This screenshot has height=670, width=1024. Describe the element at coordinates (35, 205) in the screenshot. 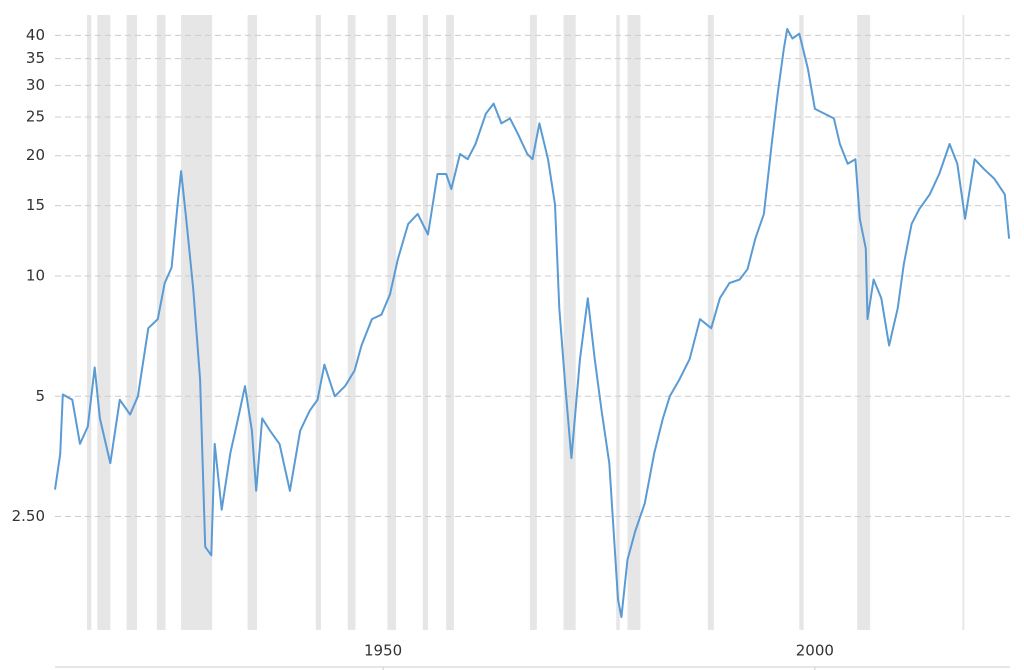

I see `y-tick-label: 15` at that location.